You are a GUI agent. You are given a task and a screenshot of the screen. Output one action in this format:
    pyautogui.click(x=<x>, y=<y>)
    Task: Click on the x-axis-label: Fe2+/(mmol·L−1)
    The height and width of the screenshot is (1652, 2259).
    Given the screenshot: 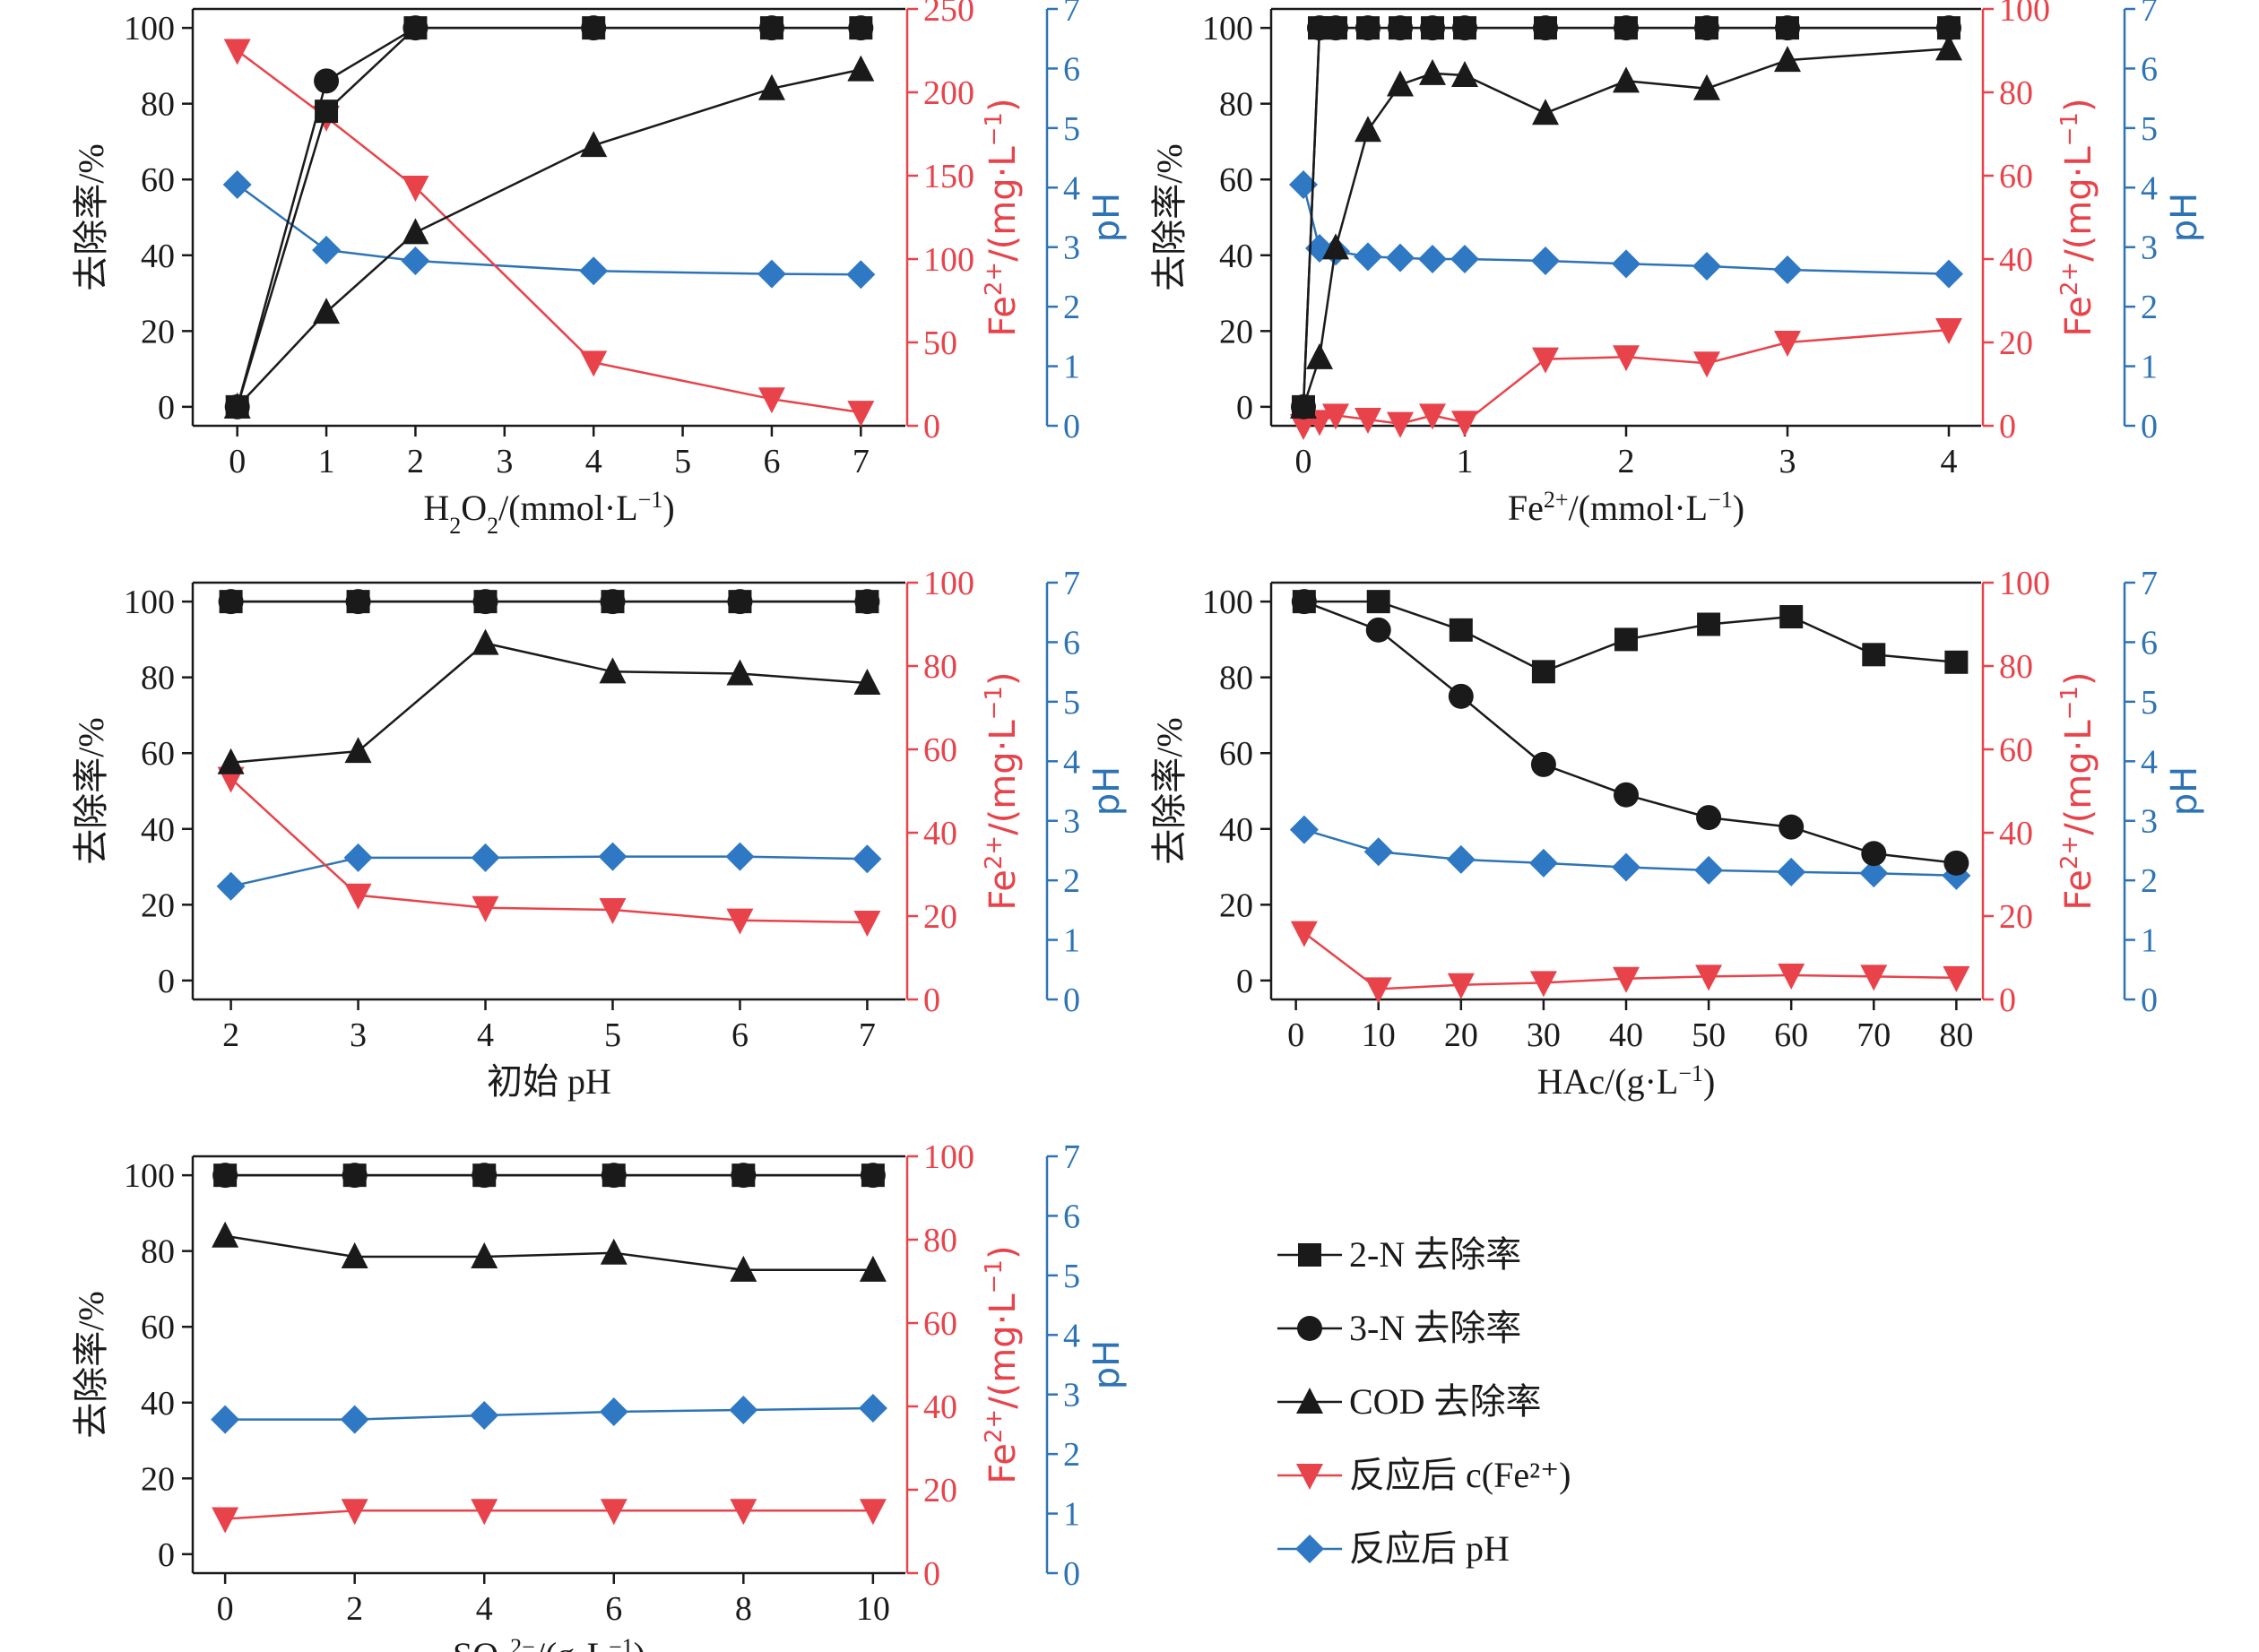 What is the action you would take?
    pyautogui.click(x=1626, y=508)
    